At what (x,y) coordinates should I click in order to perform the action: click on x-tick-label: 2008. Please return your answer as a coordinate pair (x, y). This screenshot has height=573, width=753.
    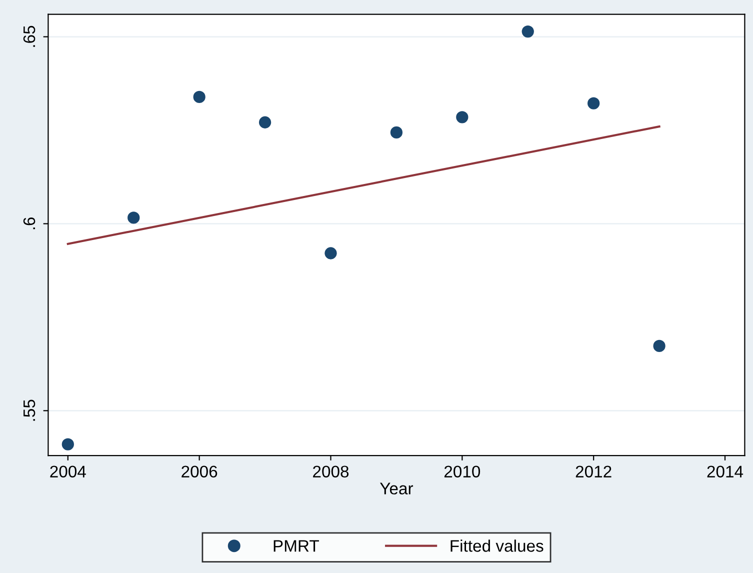
    Looking at the image, I should click on (331, 472).